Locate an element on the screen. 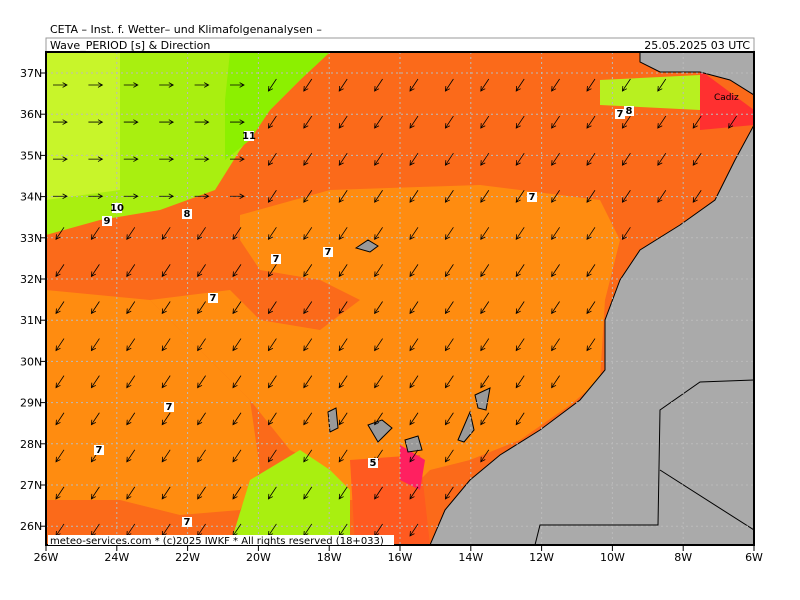  field-magenta is located at coordinates (412, 467).